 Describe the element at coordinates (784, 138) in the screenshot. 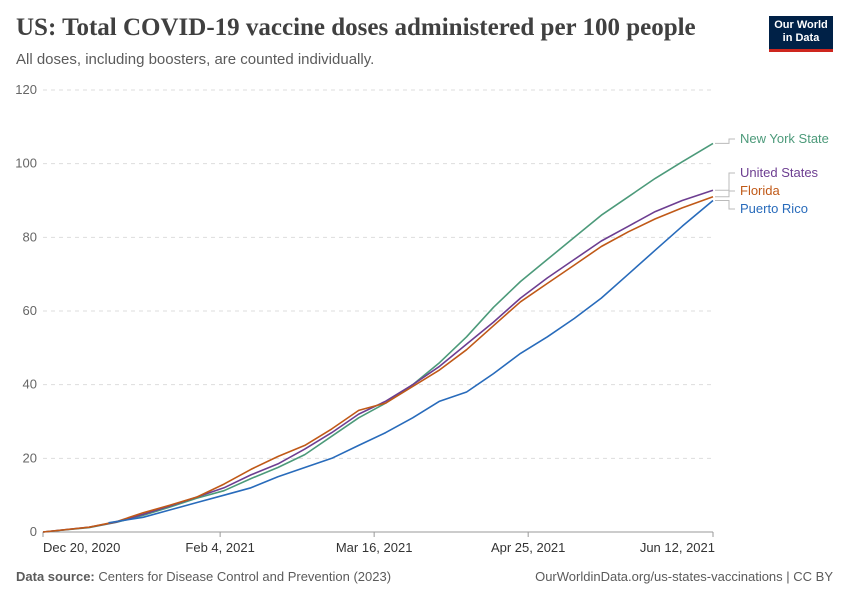

I see `series-label: New York State` at that location.